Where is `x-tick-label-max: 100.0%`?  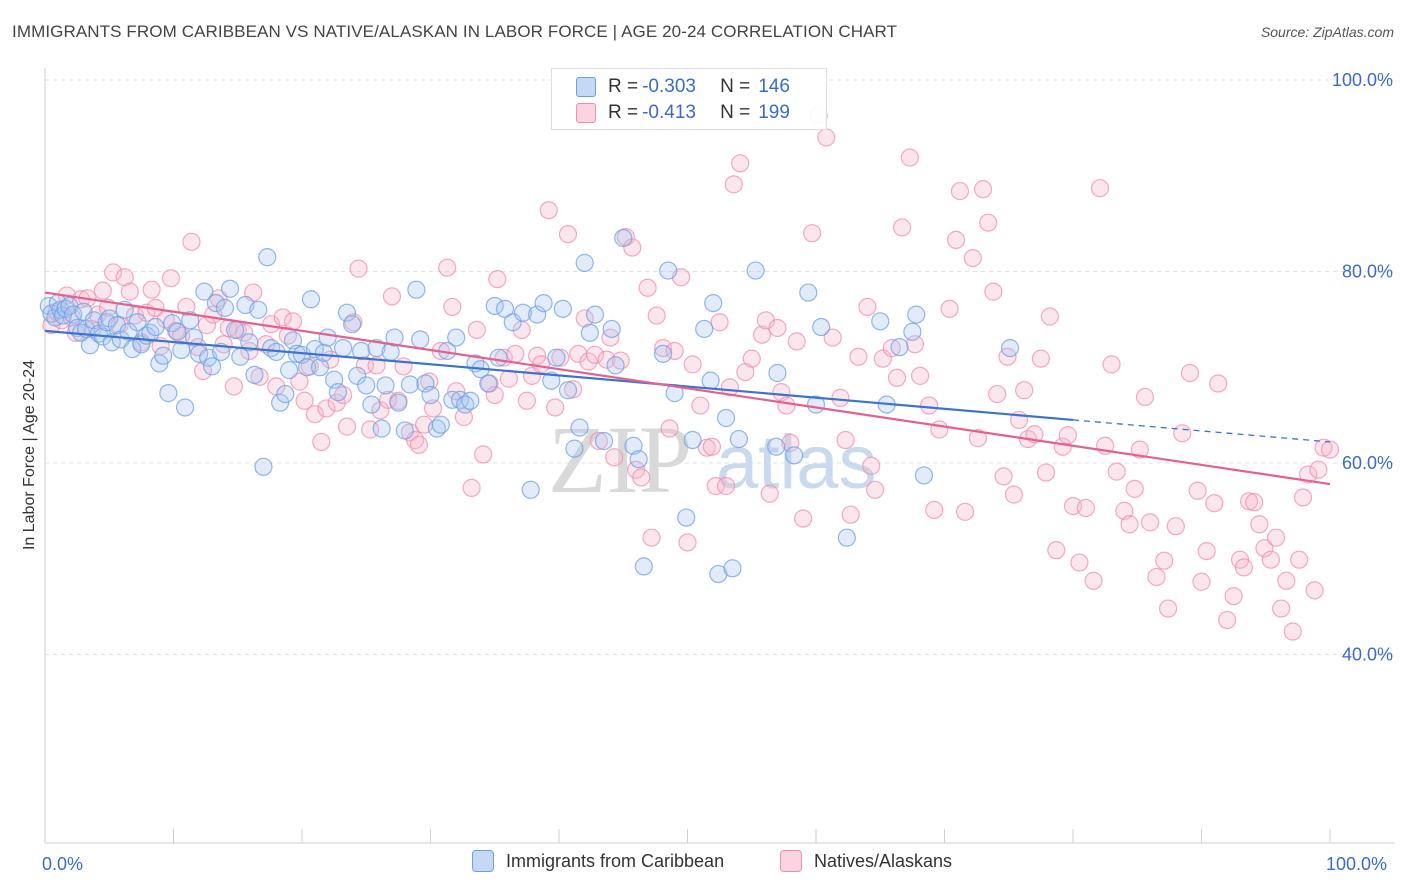
x-tick-label-max: 100.0% is located at coordinates (1356, 864).